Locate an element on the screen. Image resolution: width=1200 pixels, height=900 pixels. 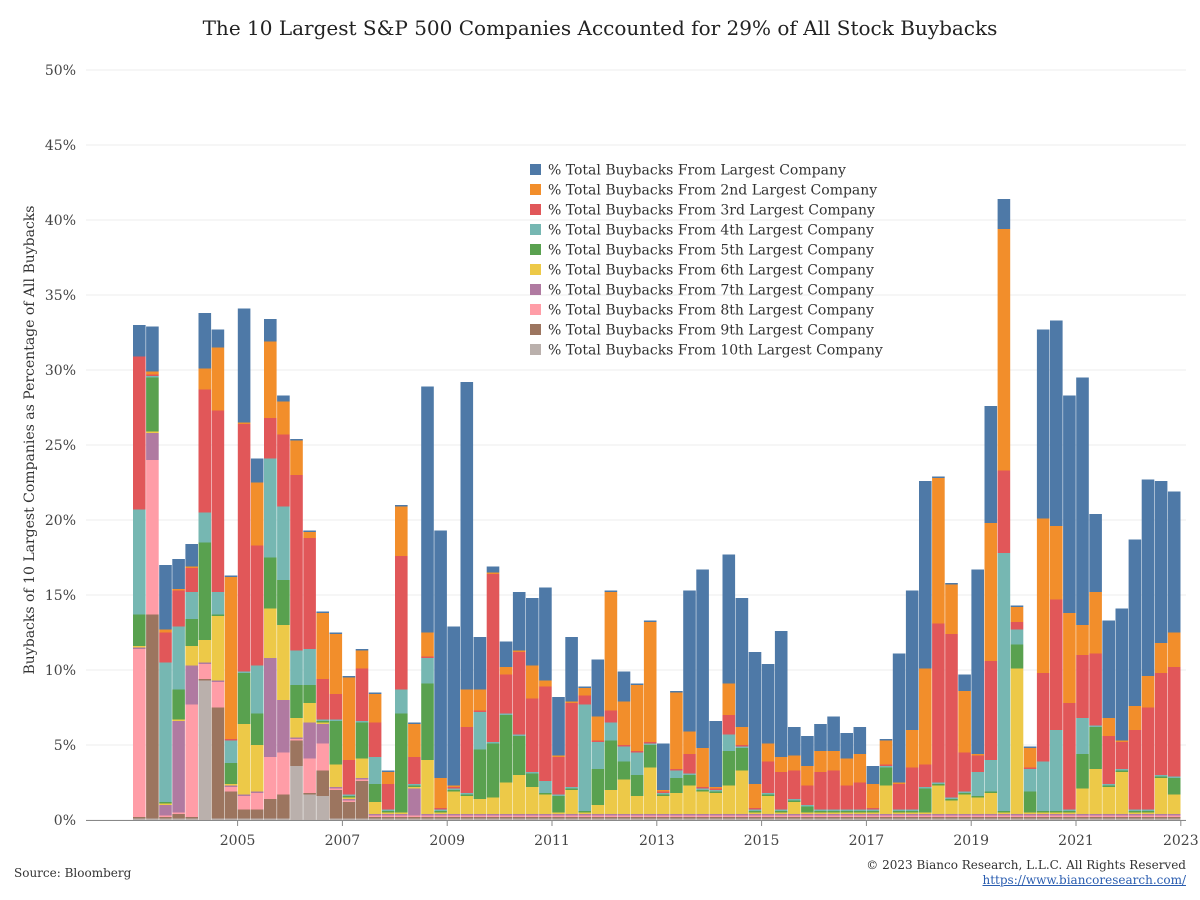
y-tick-label: 40% is located at coordinates (60, 221).